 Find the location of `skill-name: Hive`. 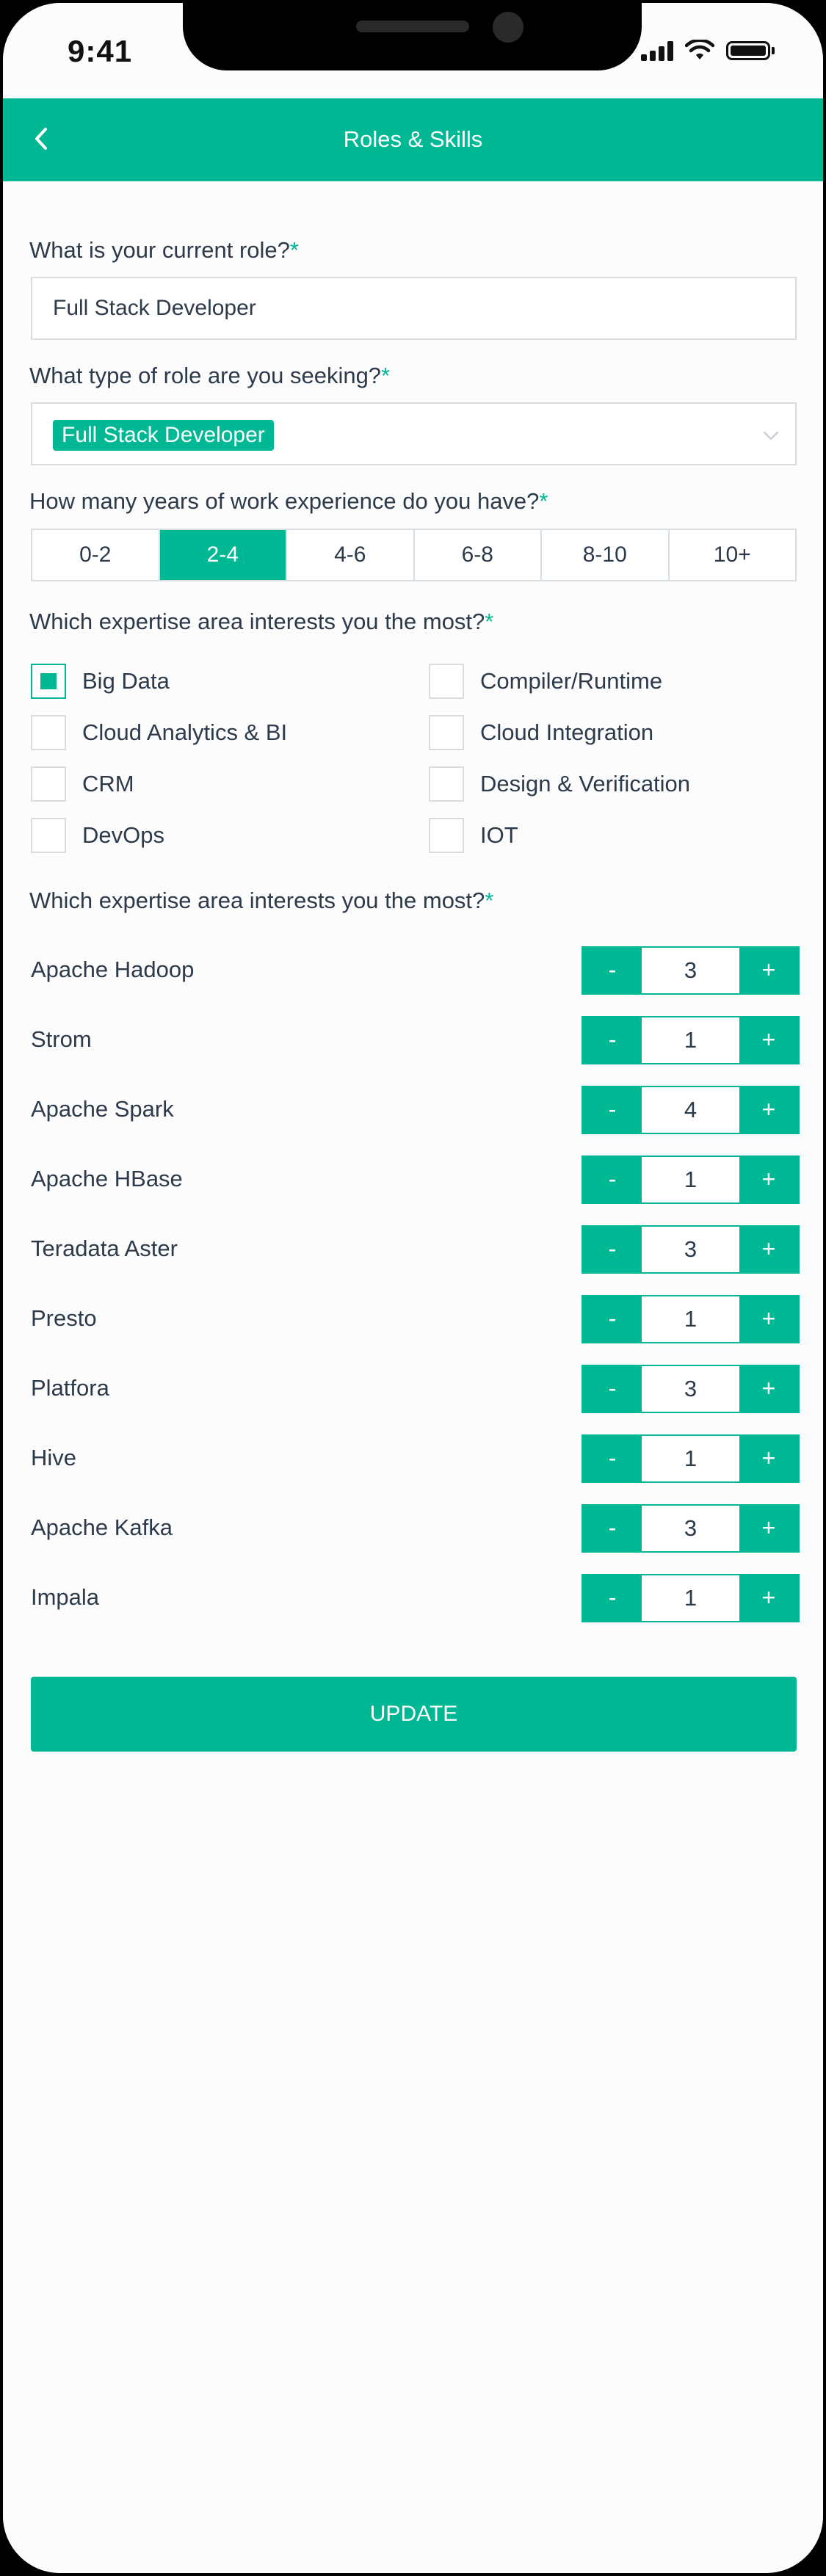

skill-name: Hive is located at coordinates (54, 1458).